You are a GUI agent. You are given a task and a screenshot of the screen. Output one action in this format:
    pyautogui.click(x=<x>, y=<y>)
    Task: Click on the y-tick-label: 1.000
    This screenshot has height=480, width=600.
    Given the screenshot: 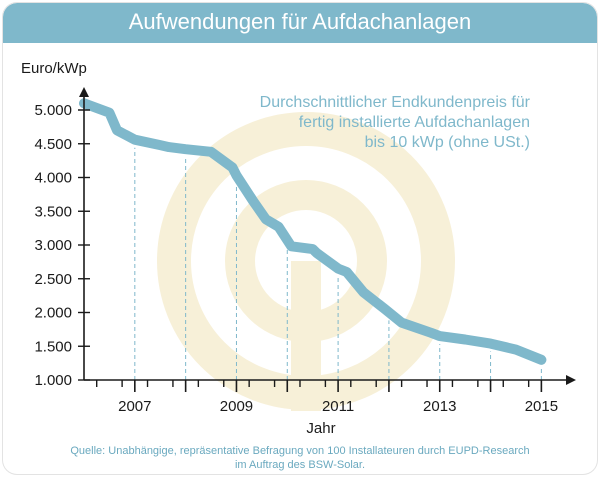 What is the action you would take?
    pyautogui.click(x=53, y=380)
    